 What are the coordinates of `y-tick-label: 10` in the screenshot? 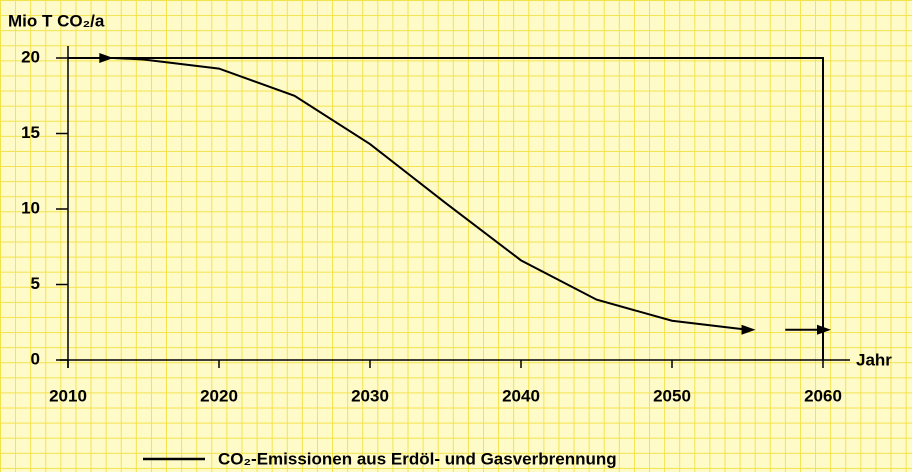 It's located at (30, 207).